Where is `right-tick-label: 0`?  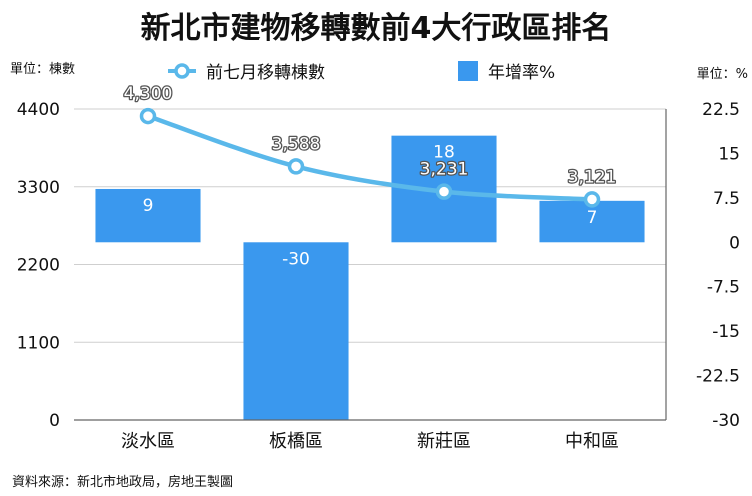
right-tick-label: 0 is located at coordinates (734, 243).